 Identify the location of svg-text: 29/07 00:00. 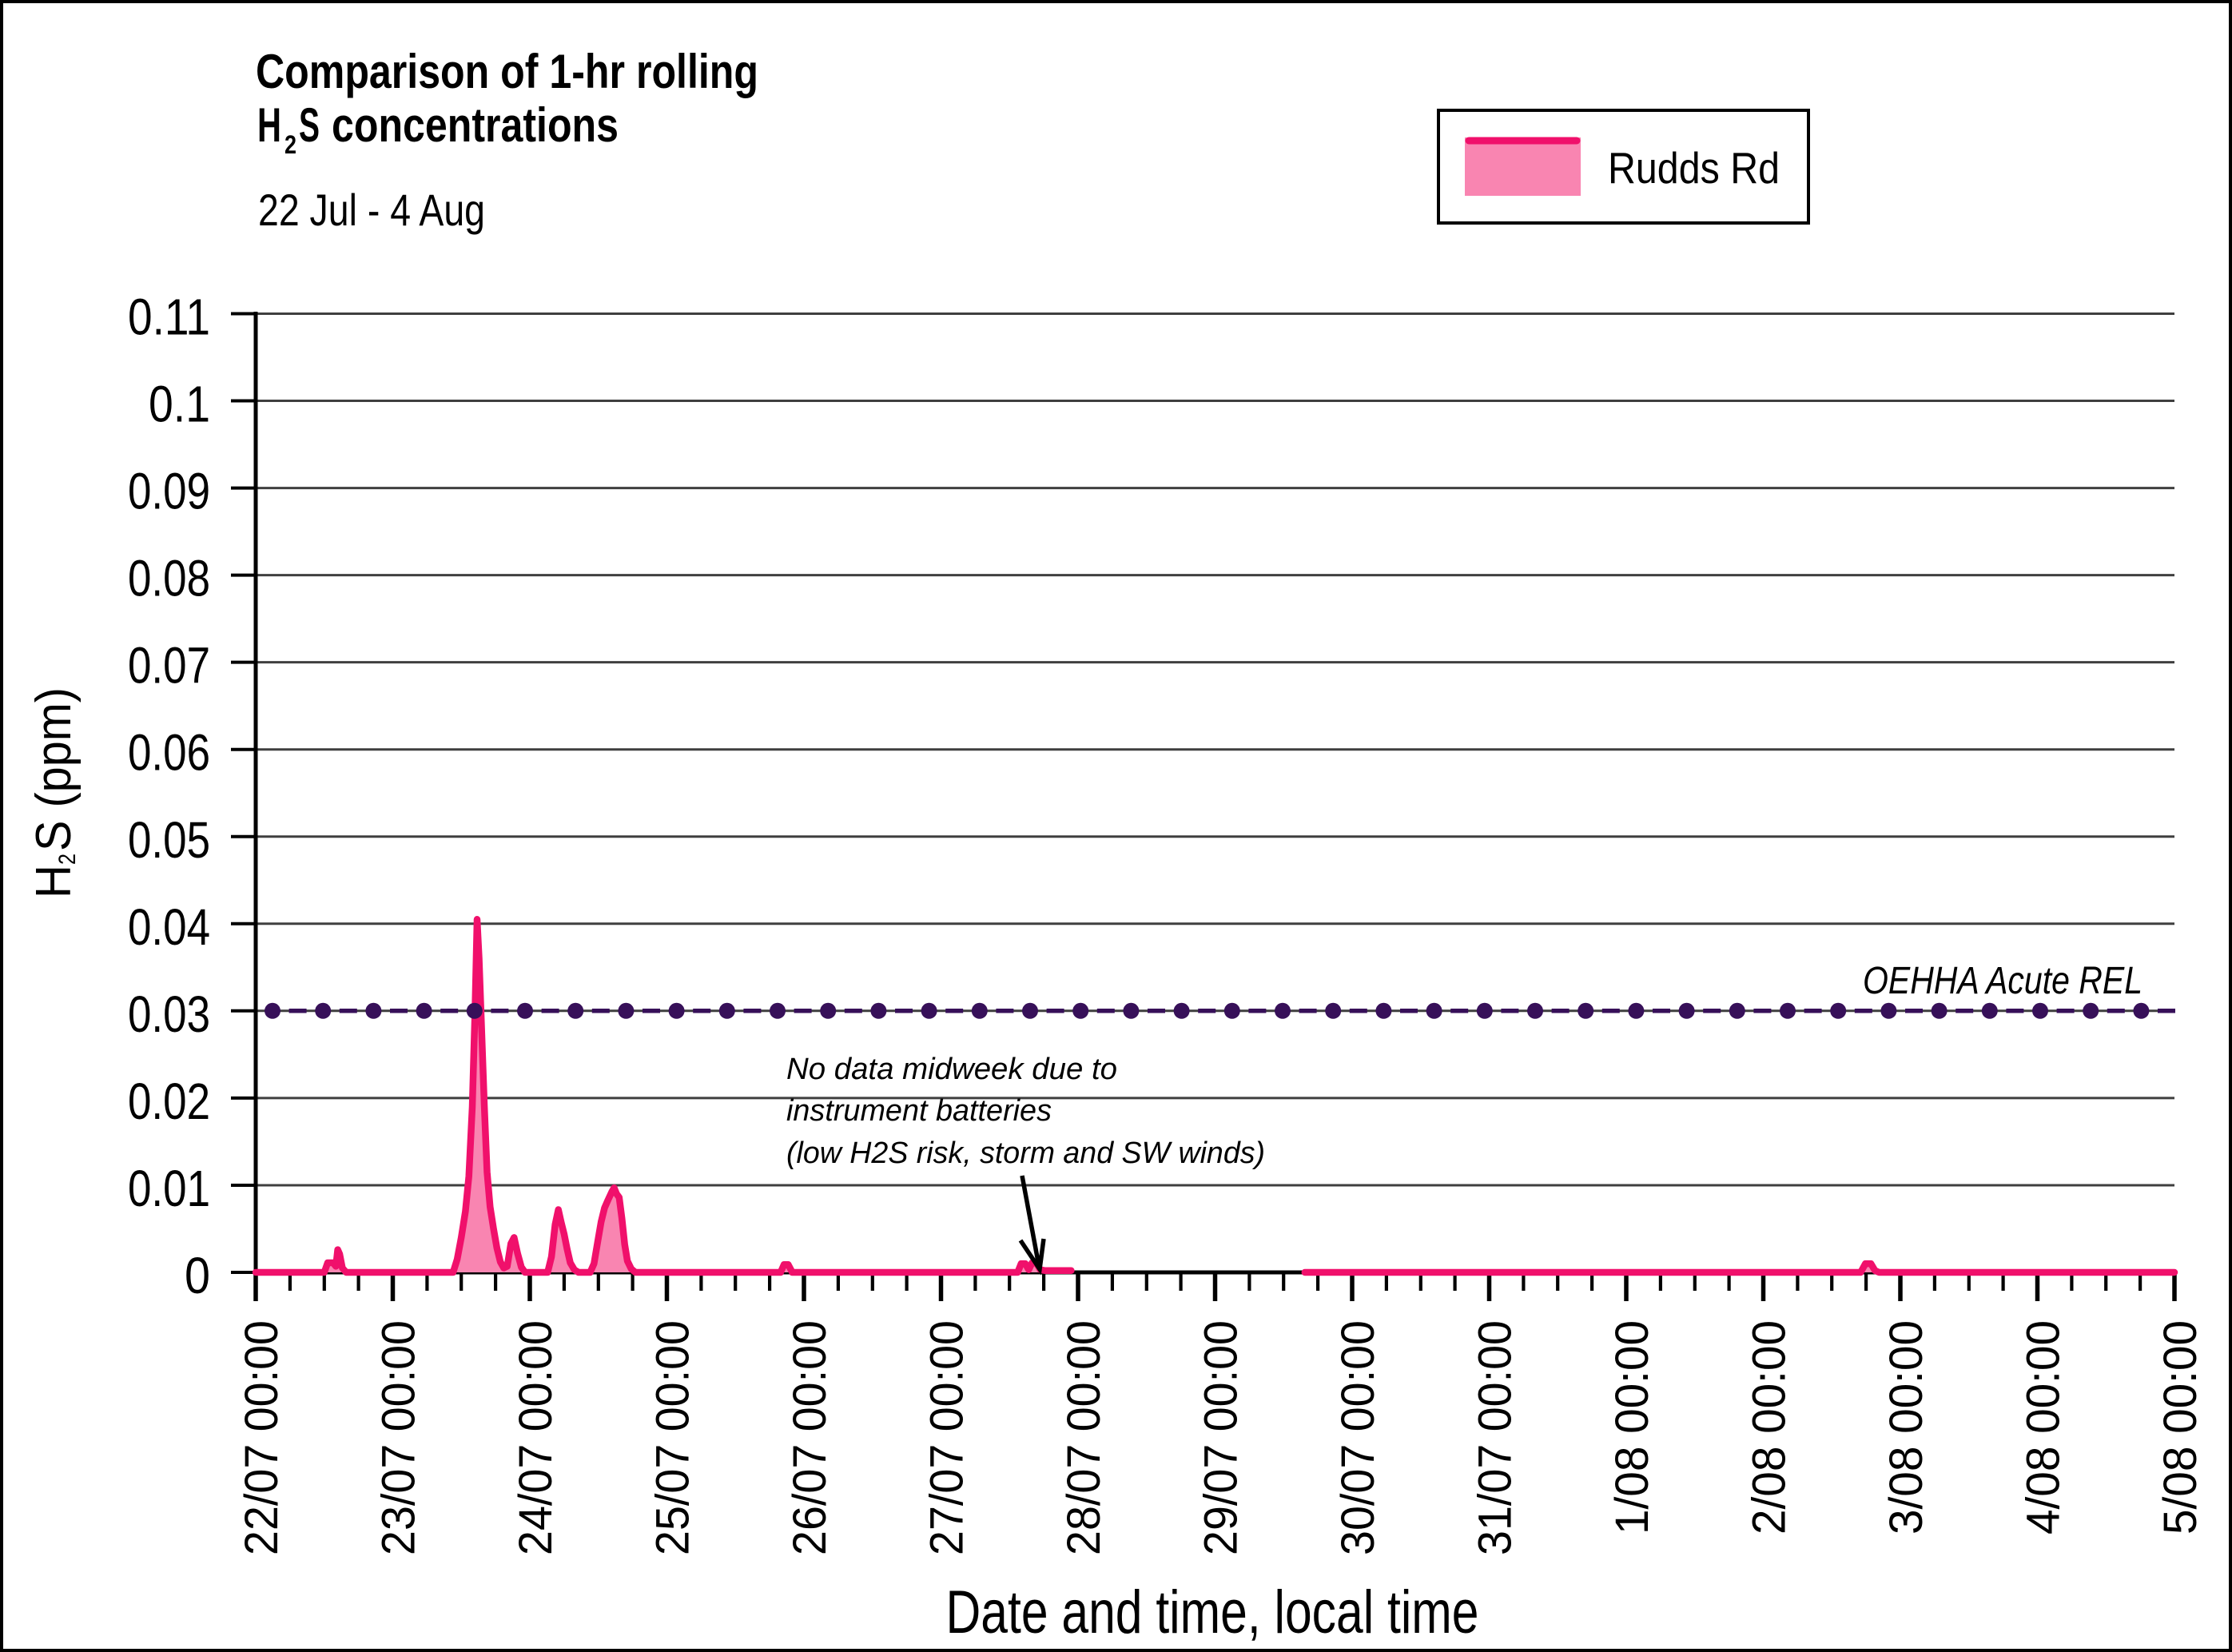
(1221, 1437).